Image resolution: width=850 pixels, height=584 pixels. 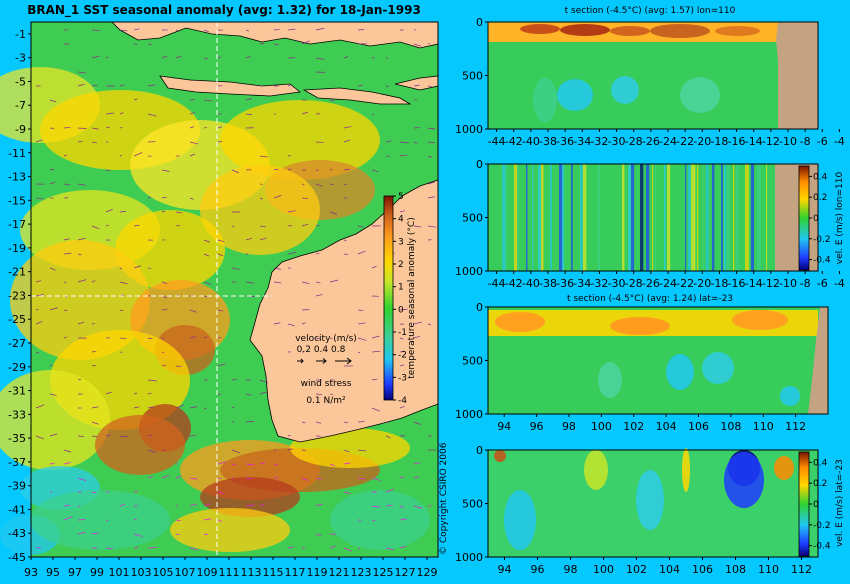 I want to click on panel-x-tick-label: -24, so click(x=668, y=141).